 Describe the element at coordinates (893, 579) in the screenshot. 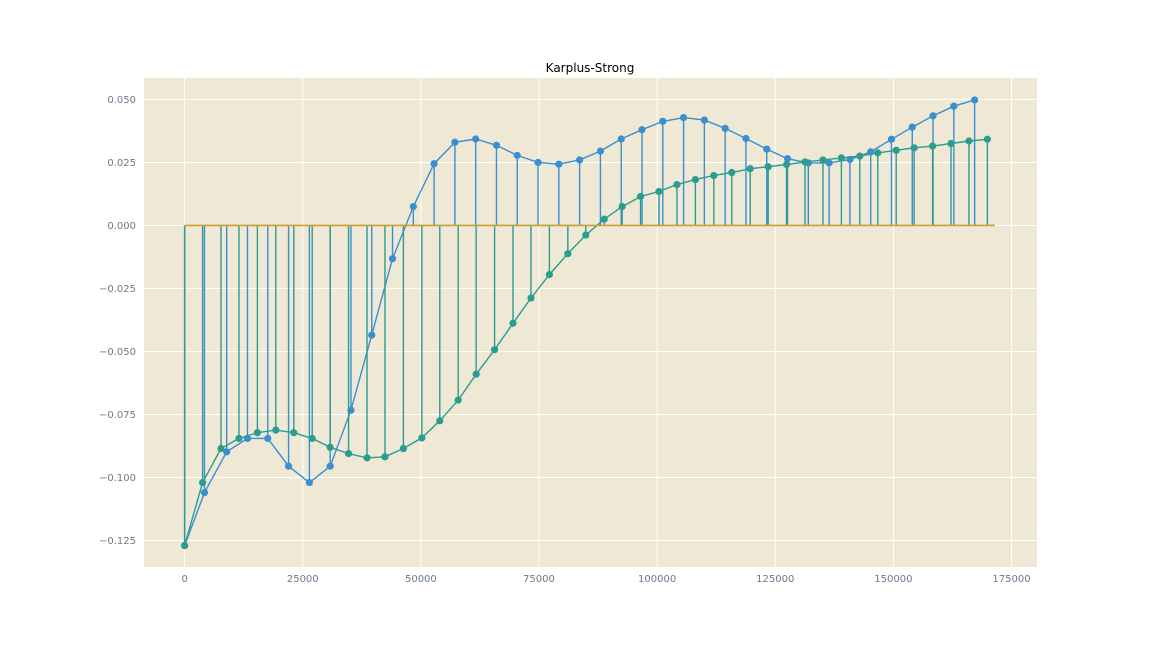

I see `x-tick-label: 150000` at that location.